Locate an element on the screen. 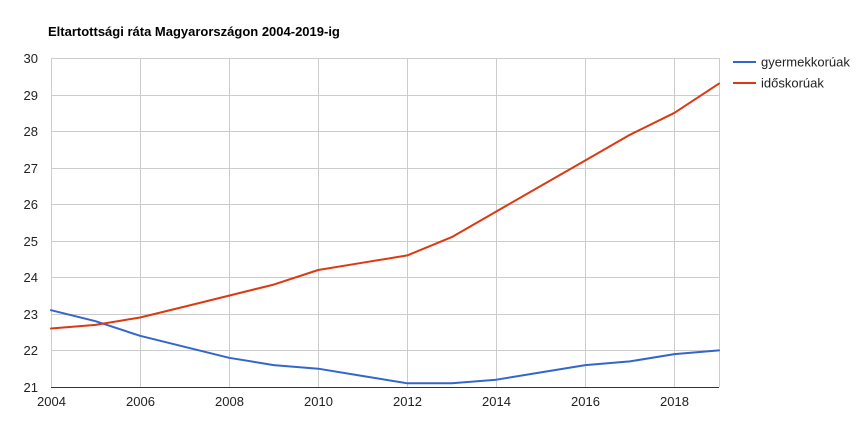 This screenshot has width=856, height=433. y-tick-label: 30 is located at coordinates (31, 58).